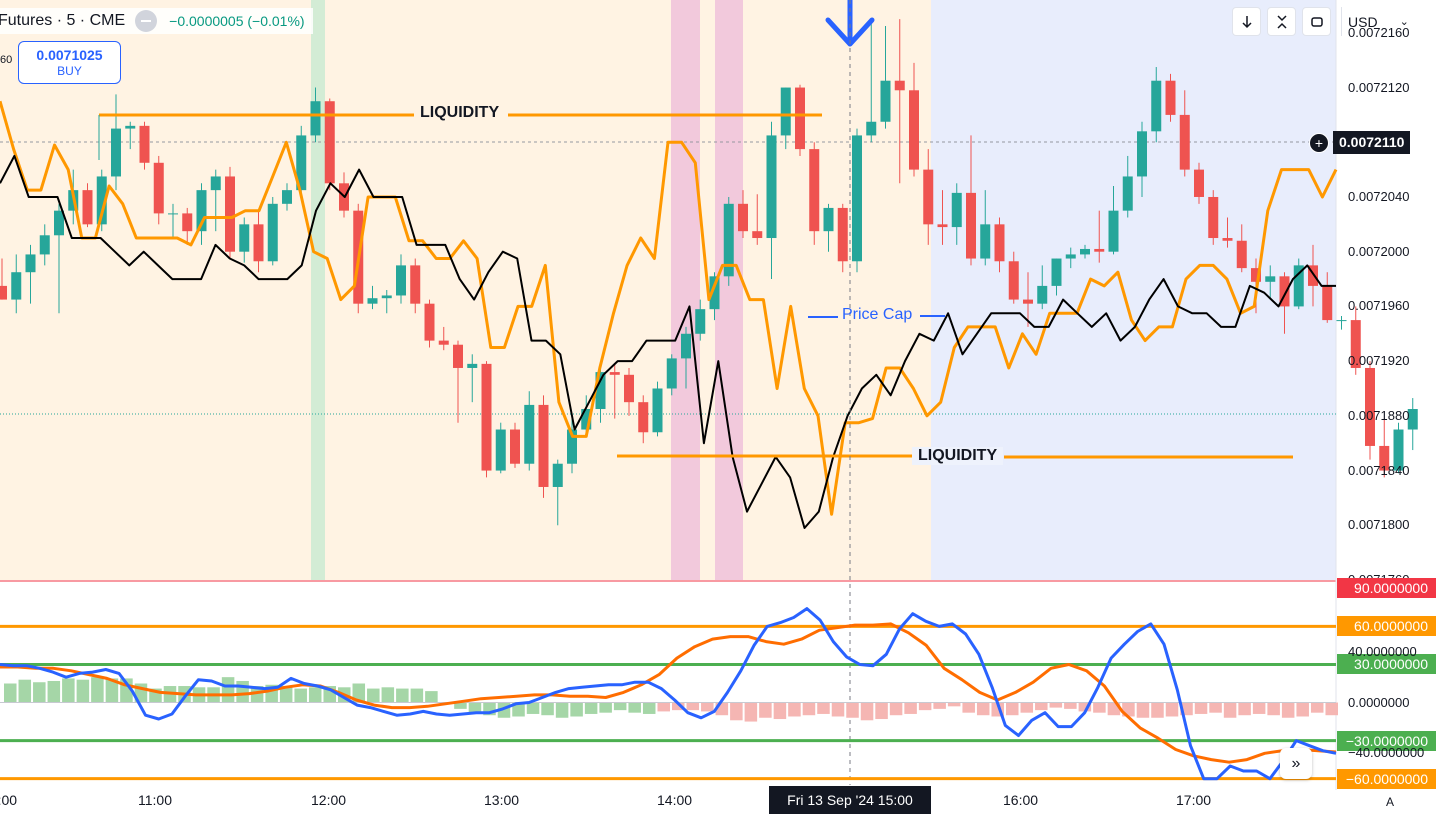 The height and width of the screenshot is (815, 1436). What do you see at coordinates (69, 55) in the screenshot?
I see `buy-price: 0.0071025` at bounding box center [69, 55].